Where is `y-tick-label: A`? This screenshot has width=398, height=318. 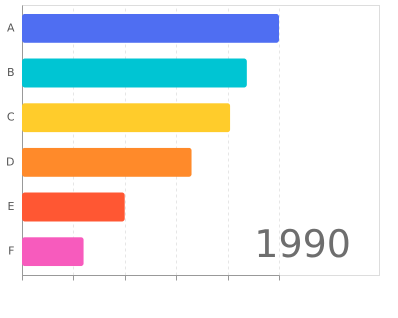
y-tick-label: A is located at coordinates (10, 27).